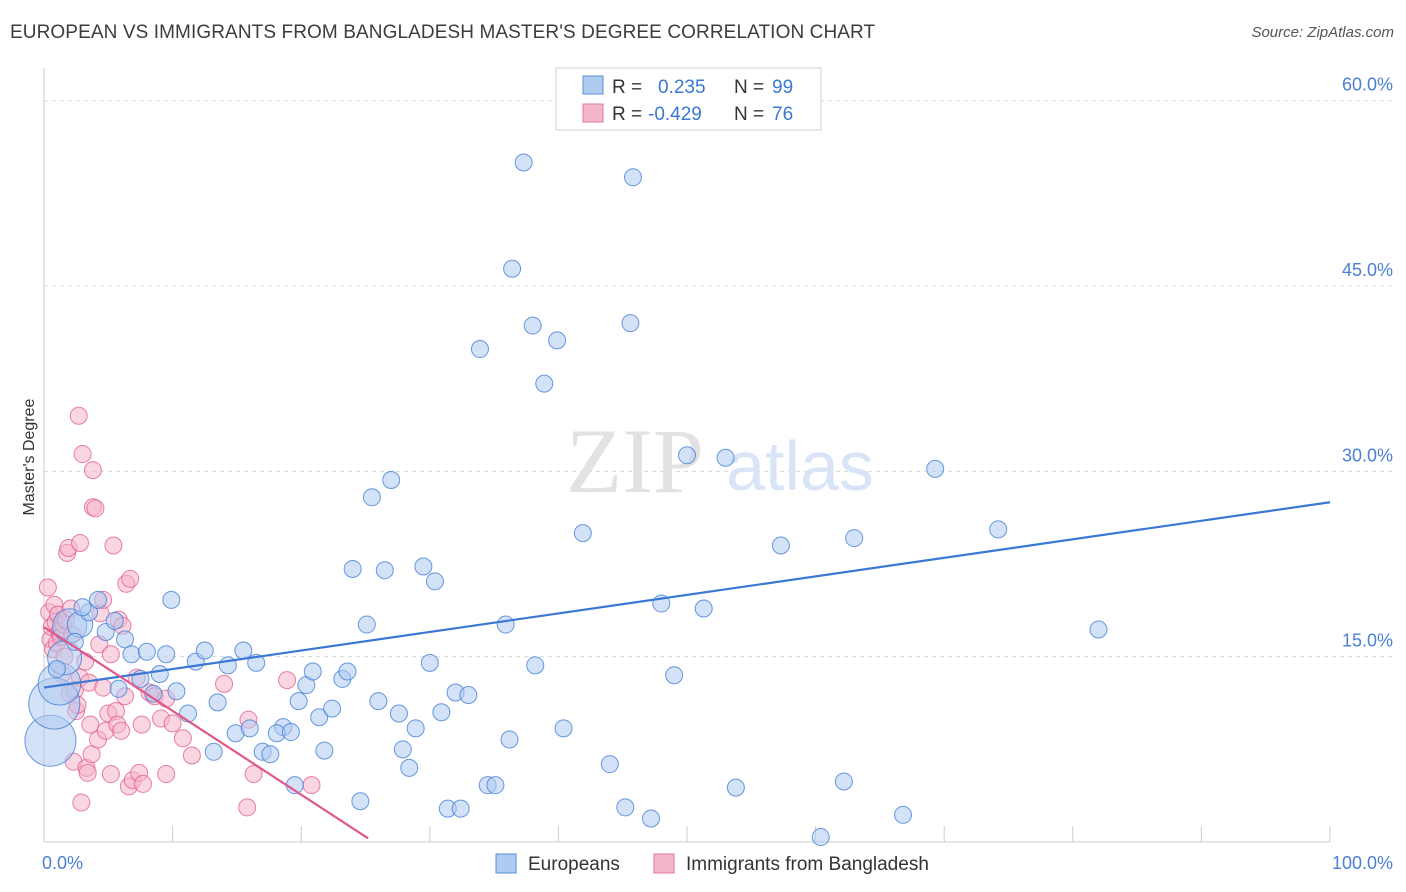 This screenshot has width=1406, height=892. Describe the element at coordinates (675, 114) in the screenshot. I see `legend-r-value-bangladesh: -0.429` at that location.